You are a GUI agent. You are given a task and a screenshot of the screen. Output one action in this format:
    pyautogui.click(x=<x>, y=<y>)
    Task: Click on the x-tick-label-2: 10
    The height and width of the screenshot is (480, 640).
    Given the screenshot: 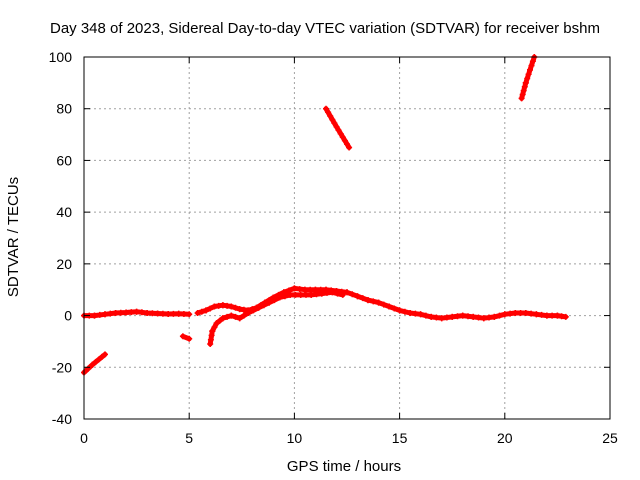 What is the action you would take?
    pyautogui.click(x=295, y=438)
    